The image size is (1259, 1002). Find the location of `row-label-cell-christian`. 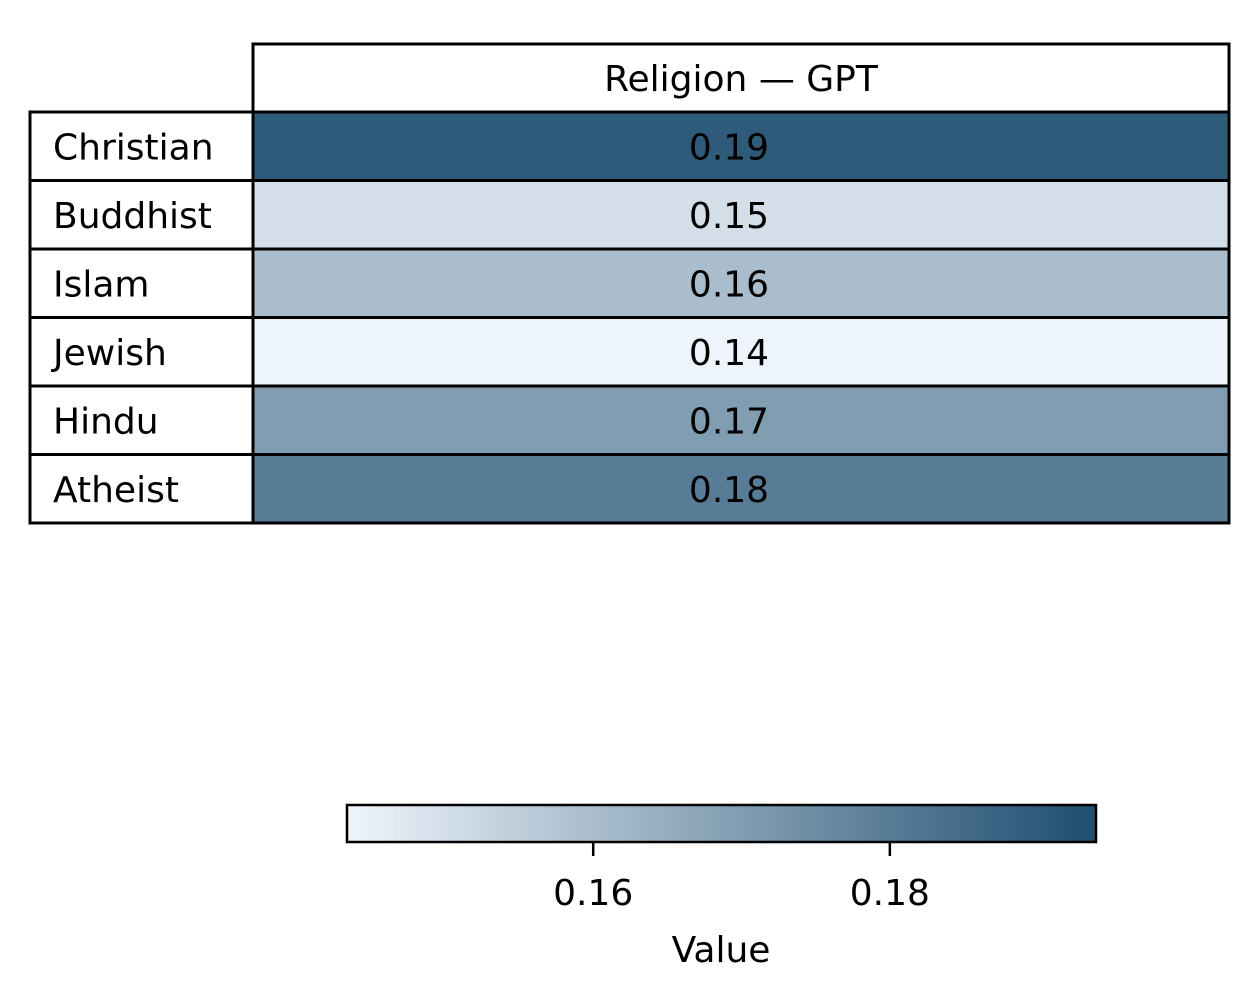

row-label-cell-christian is located at coordinates (141, 146).